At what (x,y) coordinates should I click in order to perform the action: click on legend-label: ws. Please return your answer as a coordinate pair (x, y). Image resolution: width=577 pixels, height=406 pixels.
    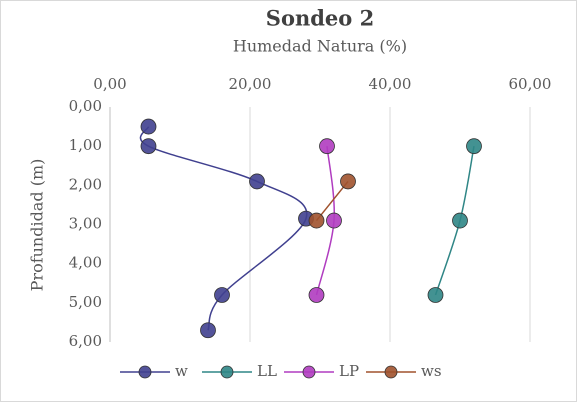
    Looking at the image, I should click on (431, 371).